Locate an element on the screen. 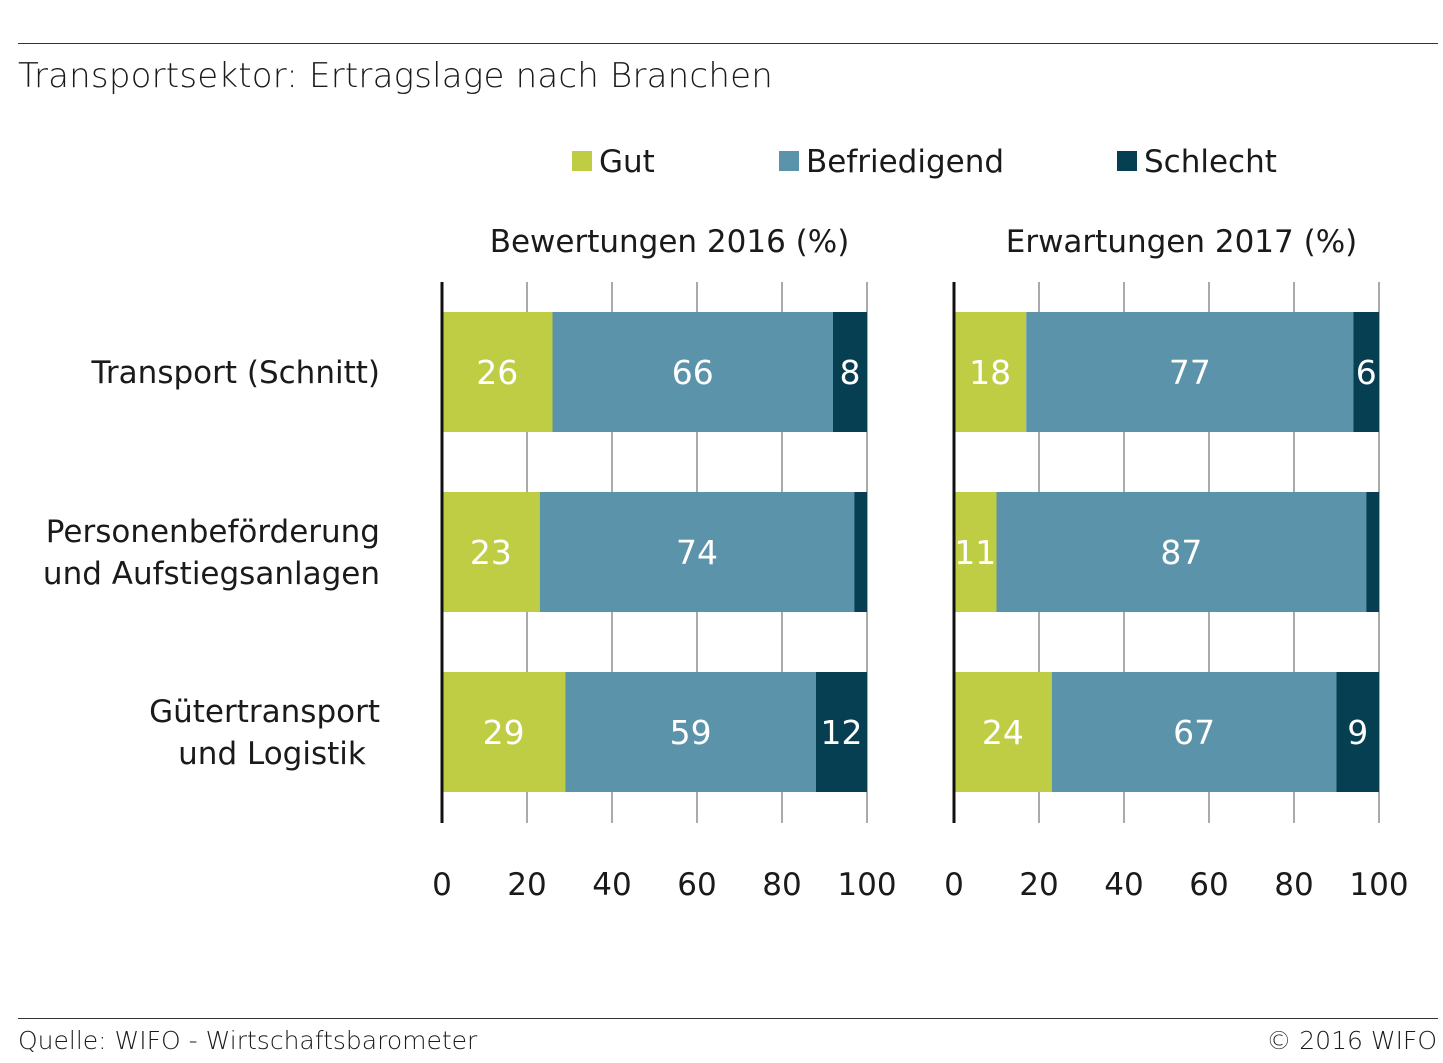 This screenshot has width=1443, height=1063. data-label-1-1-befriedigend: 66 is located at coordinates (693, 372).